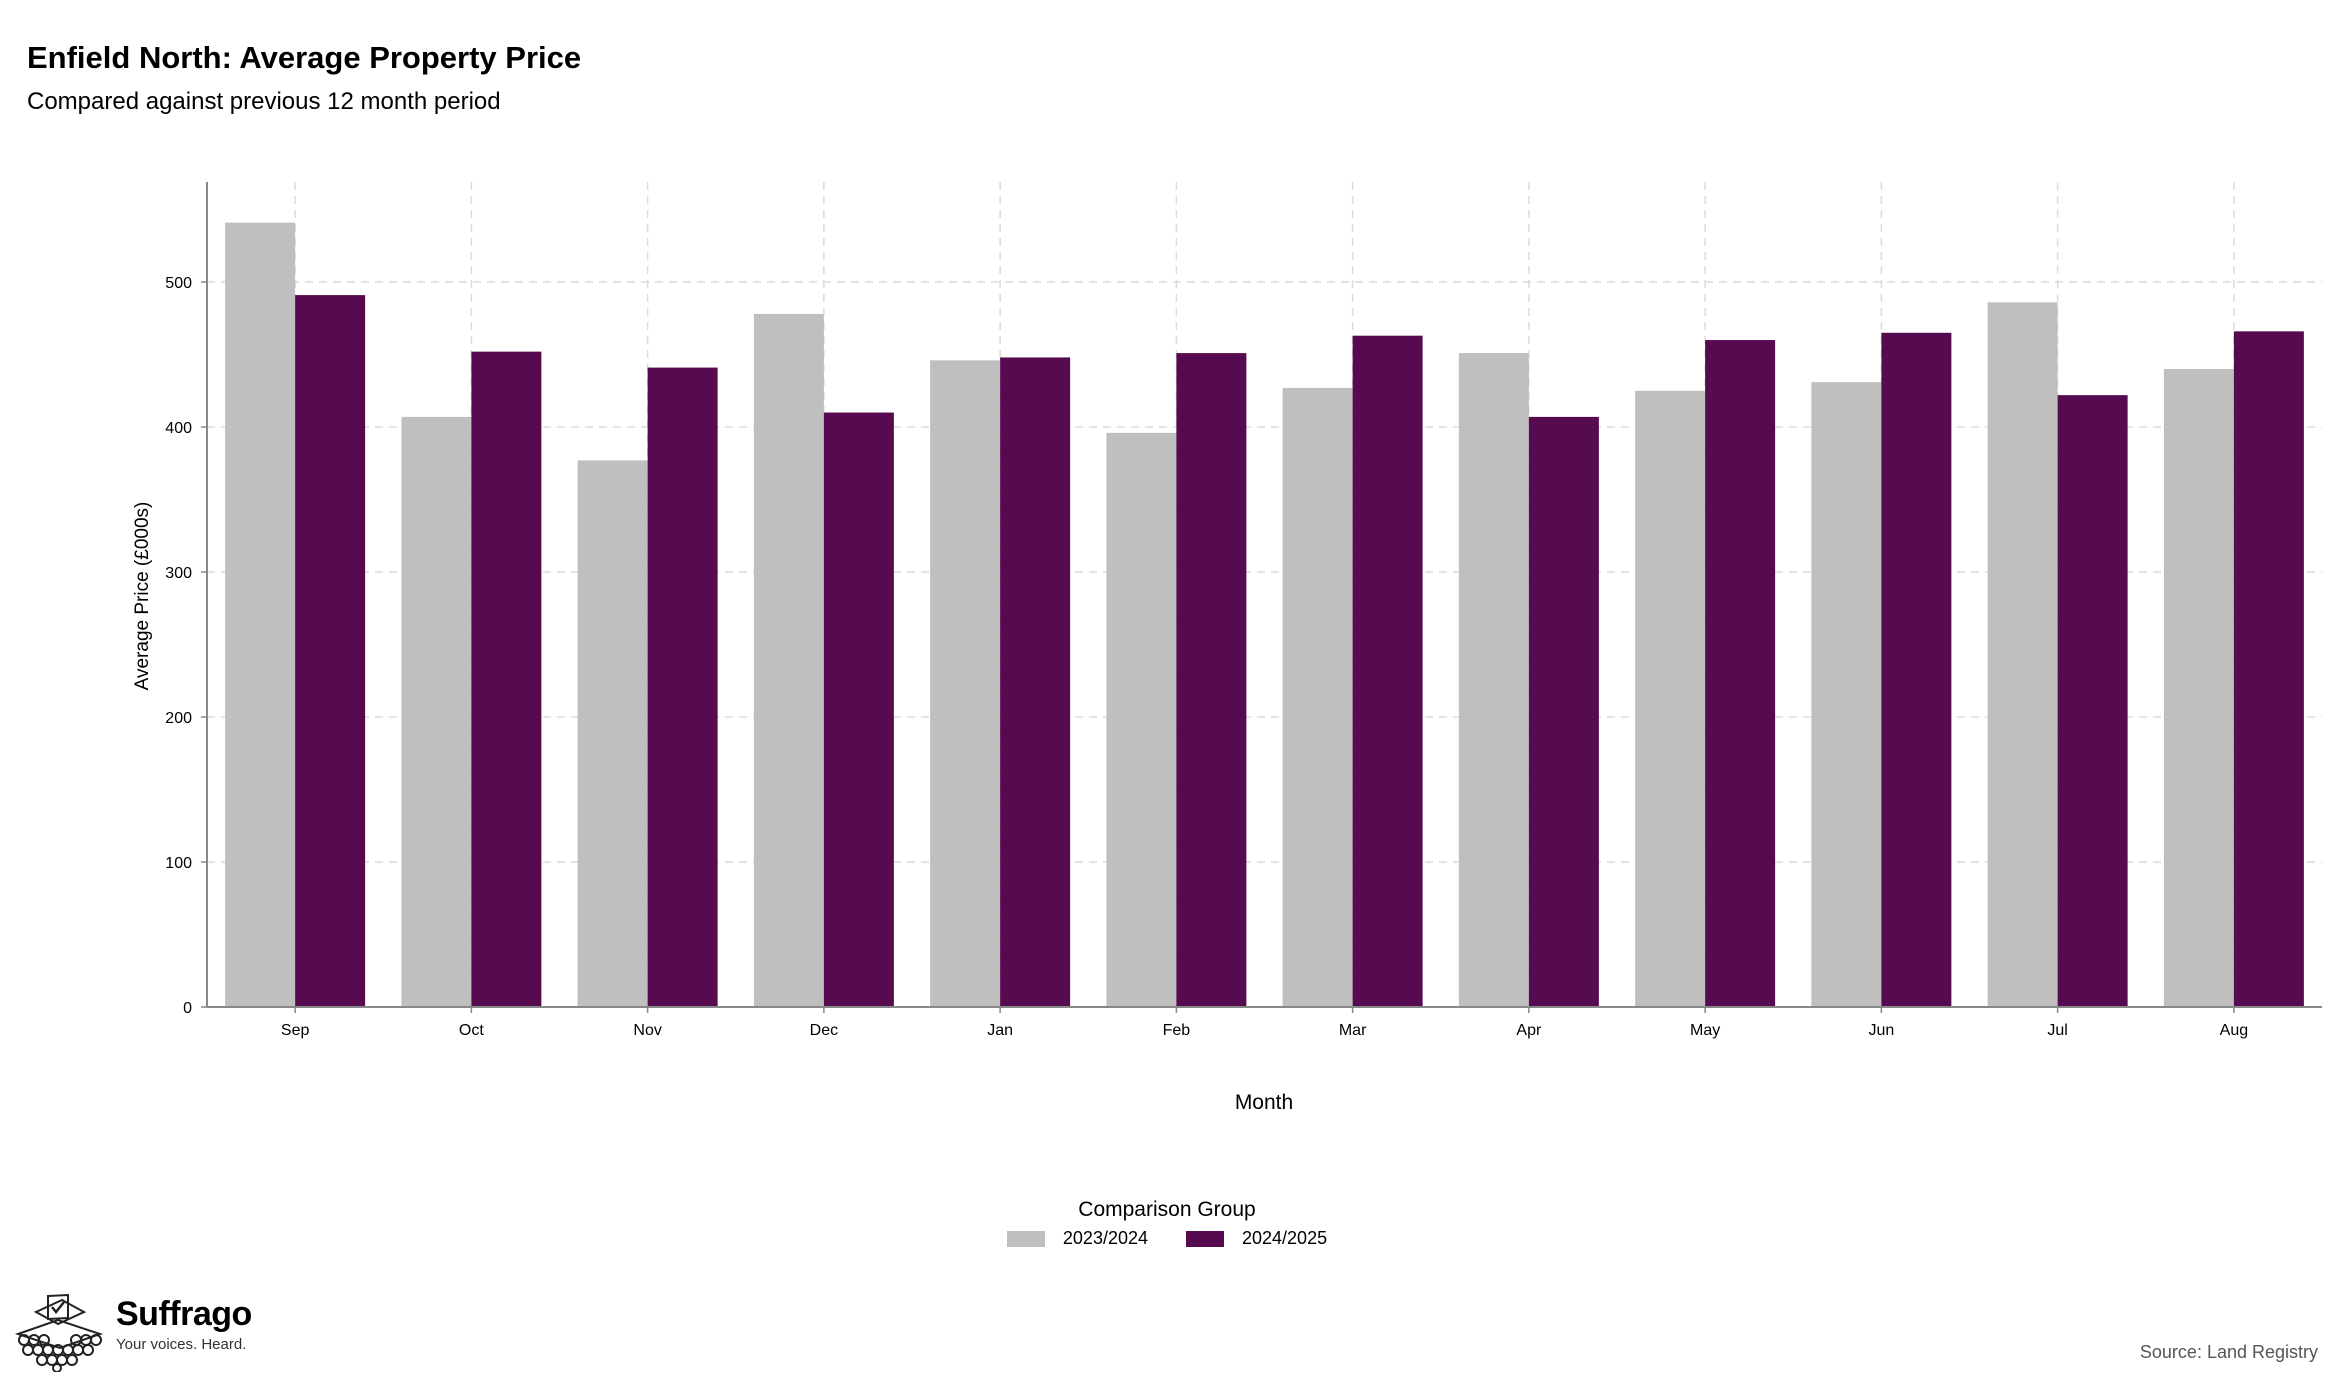 This screenshot has width=2334, height=1388. What do you see at coordinates (2198, 688) in the screenshot?
I see `bar-2023-2024-aug: 2023/2024 Aug: 440` at bounding box center [2198, 688].